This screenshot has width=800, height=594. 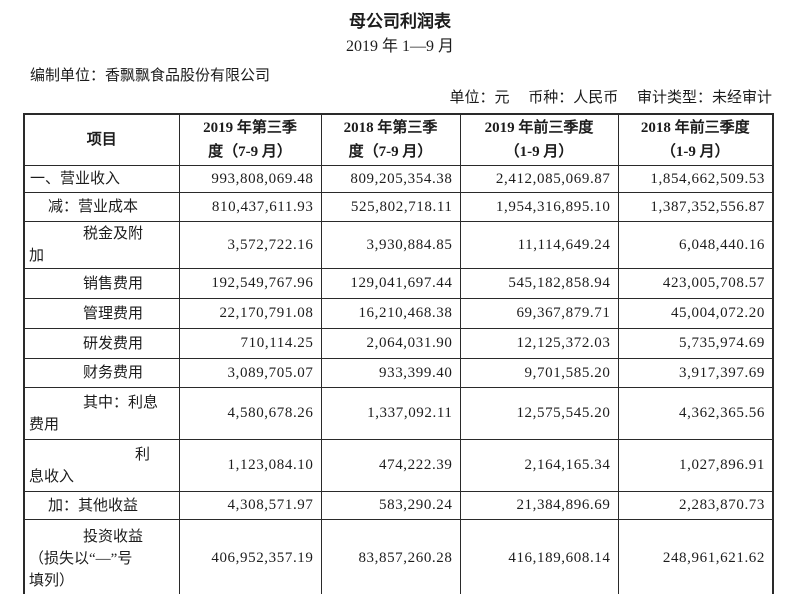 What do you see at coordinates (400, 98) in the screenshot?
I see `unit-info-line: 单位：元 币种：人民币 审计类型：未经审计` at bounding box center [400, 98].